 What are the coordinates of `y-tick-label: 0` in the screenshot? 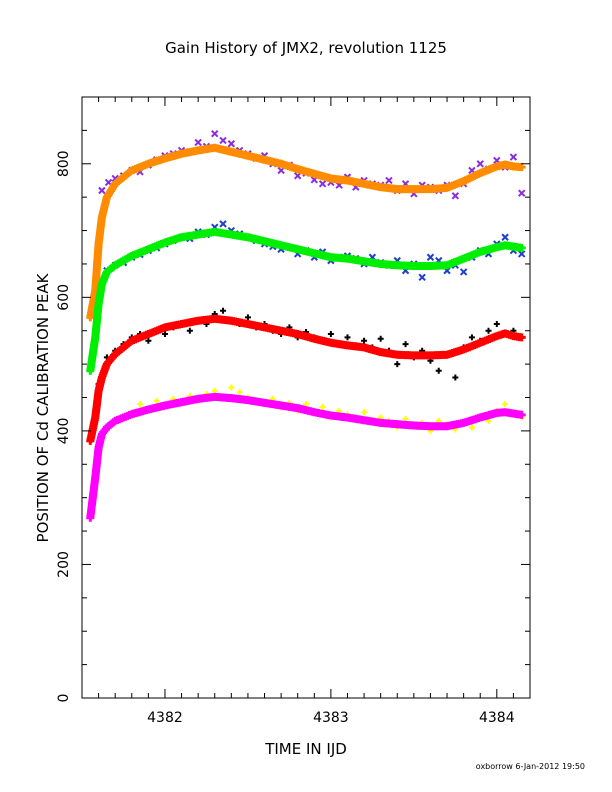 It's located at (64, 698).